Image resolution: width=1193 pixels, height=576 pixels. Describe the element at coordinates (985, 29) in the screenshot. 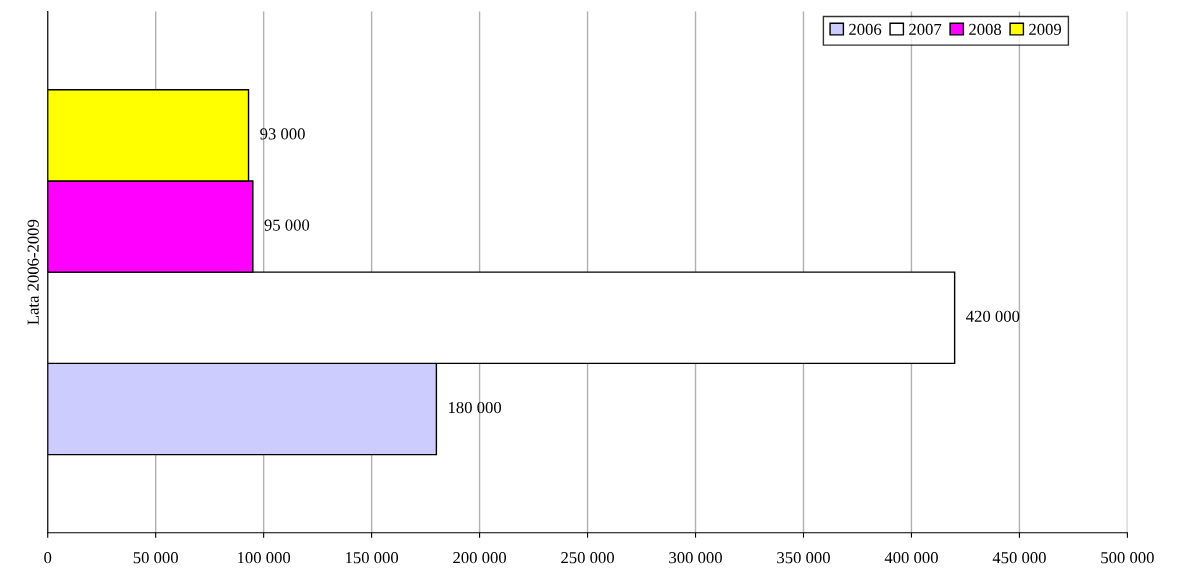

I see `legend-label: 2008` at that location.